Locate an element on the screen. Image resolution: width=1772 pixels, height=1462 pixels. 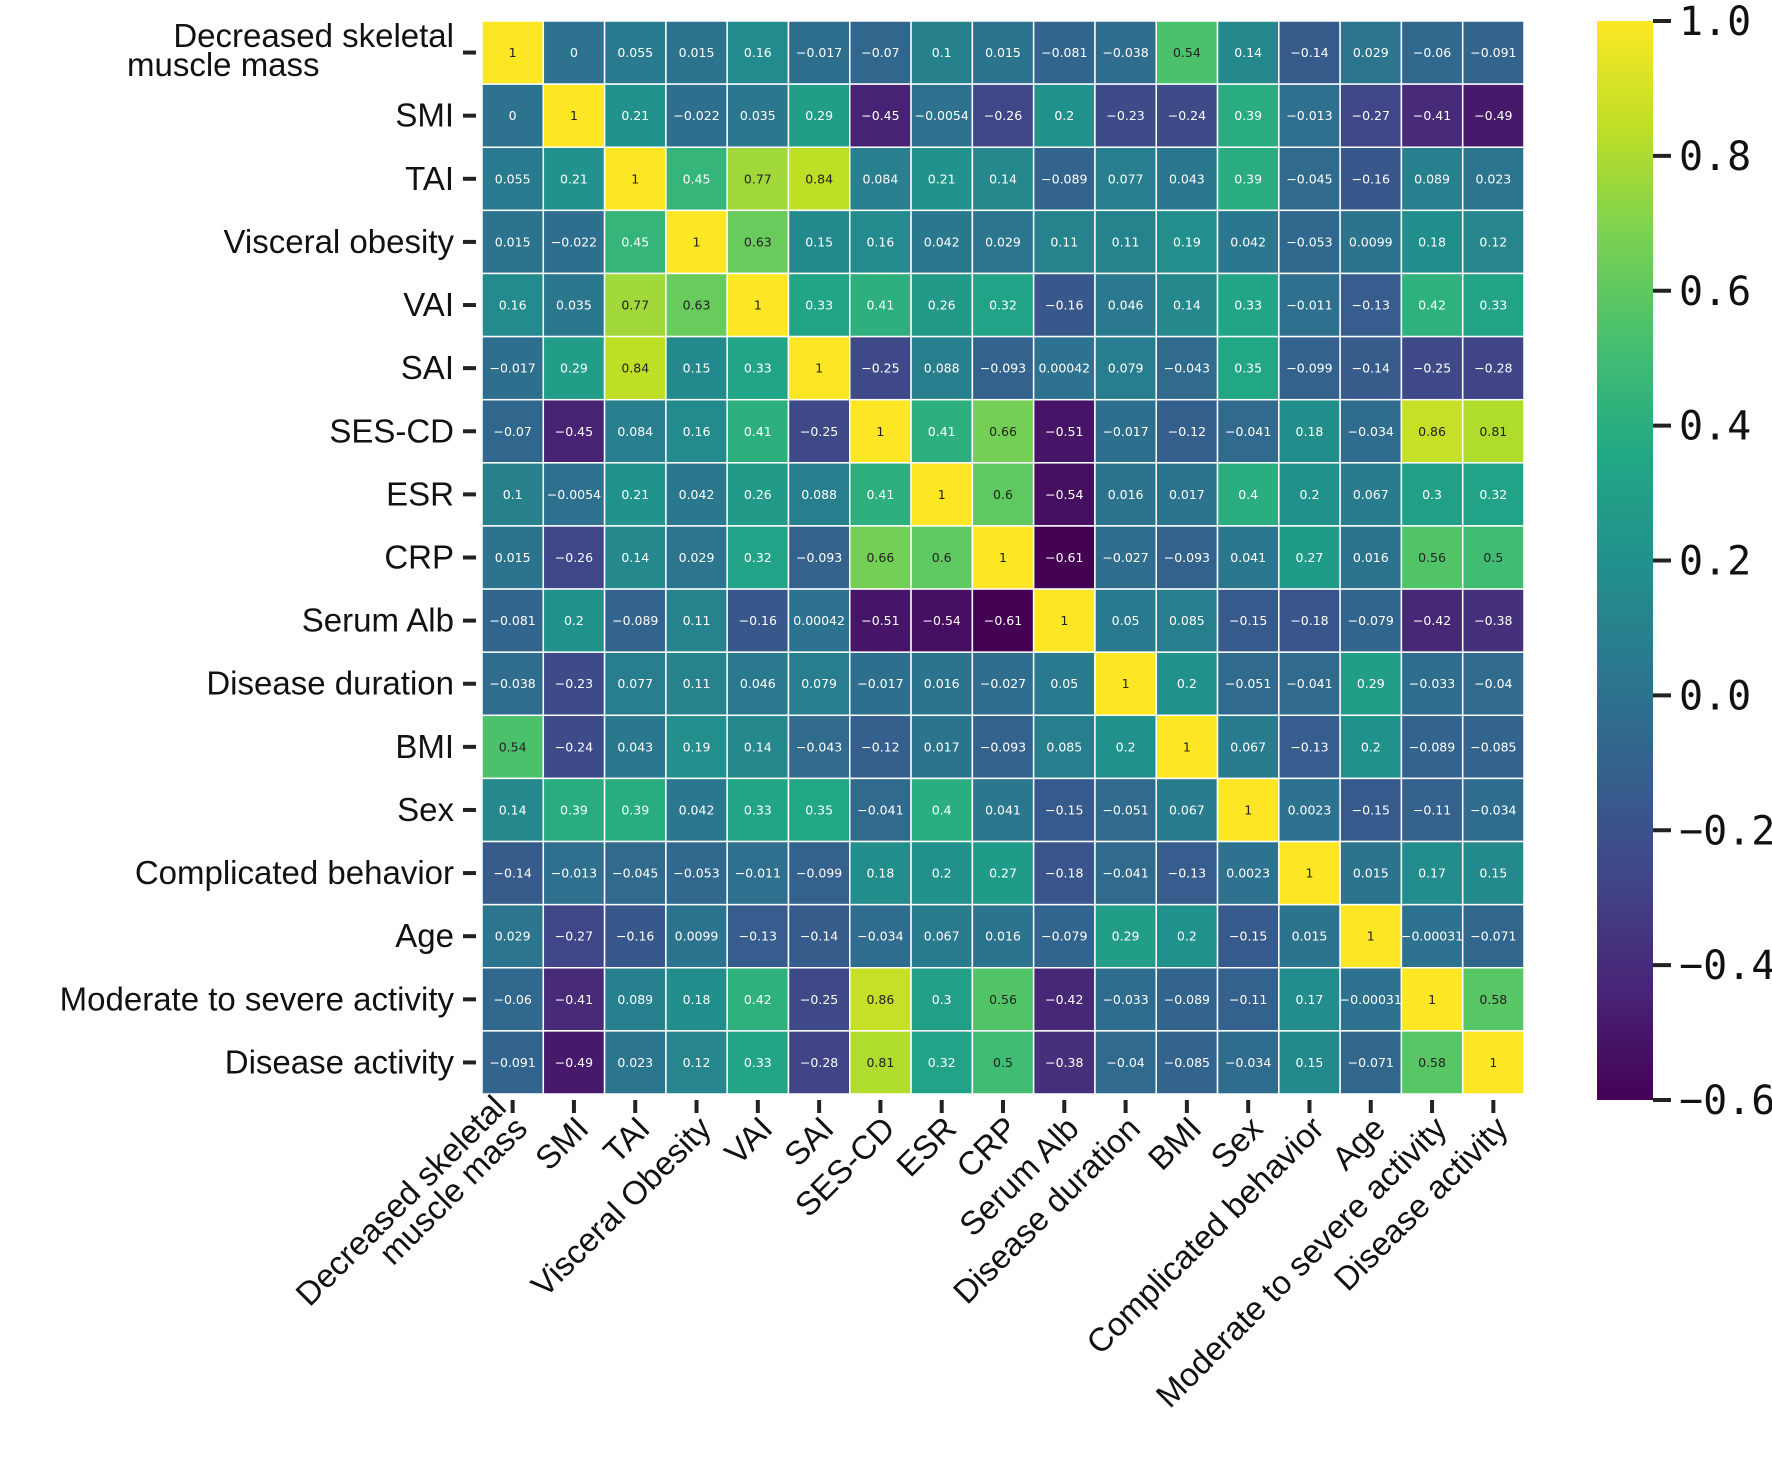
cell-value-label: −0.081 is located at coordinates (1064, 52).